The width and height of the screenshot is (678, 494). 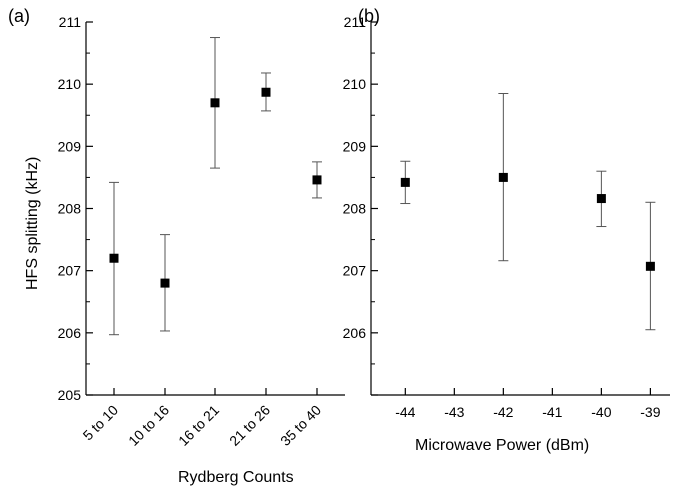 I want to click on panel-b-x-ticks: -44 -43 -42 -41 -40 -39, so click(x=528, y=404).